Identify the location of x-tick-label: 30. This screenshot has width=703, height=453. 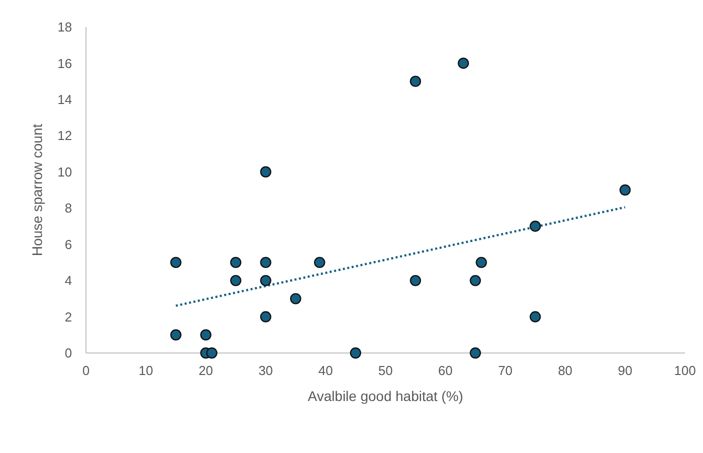
(265, 370).